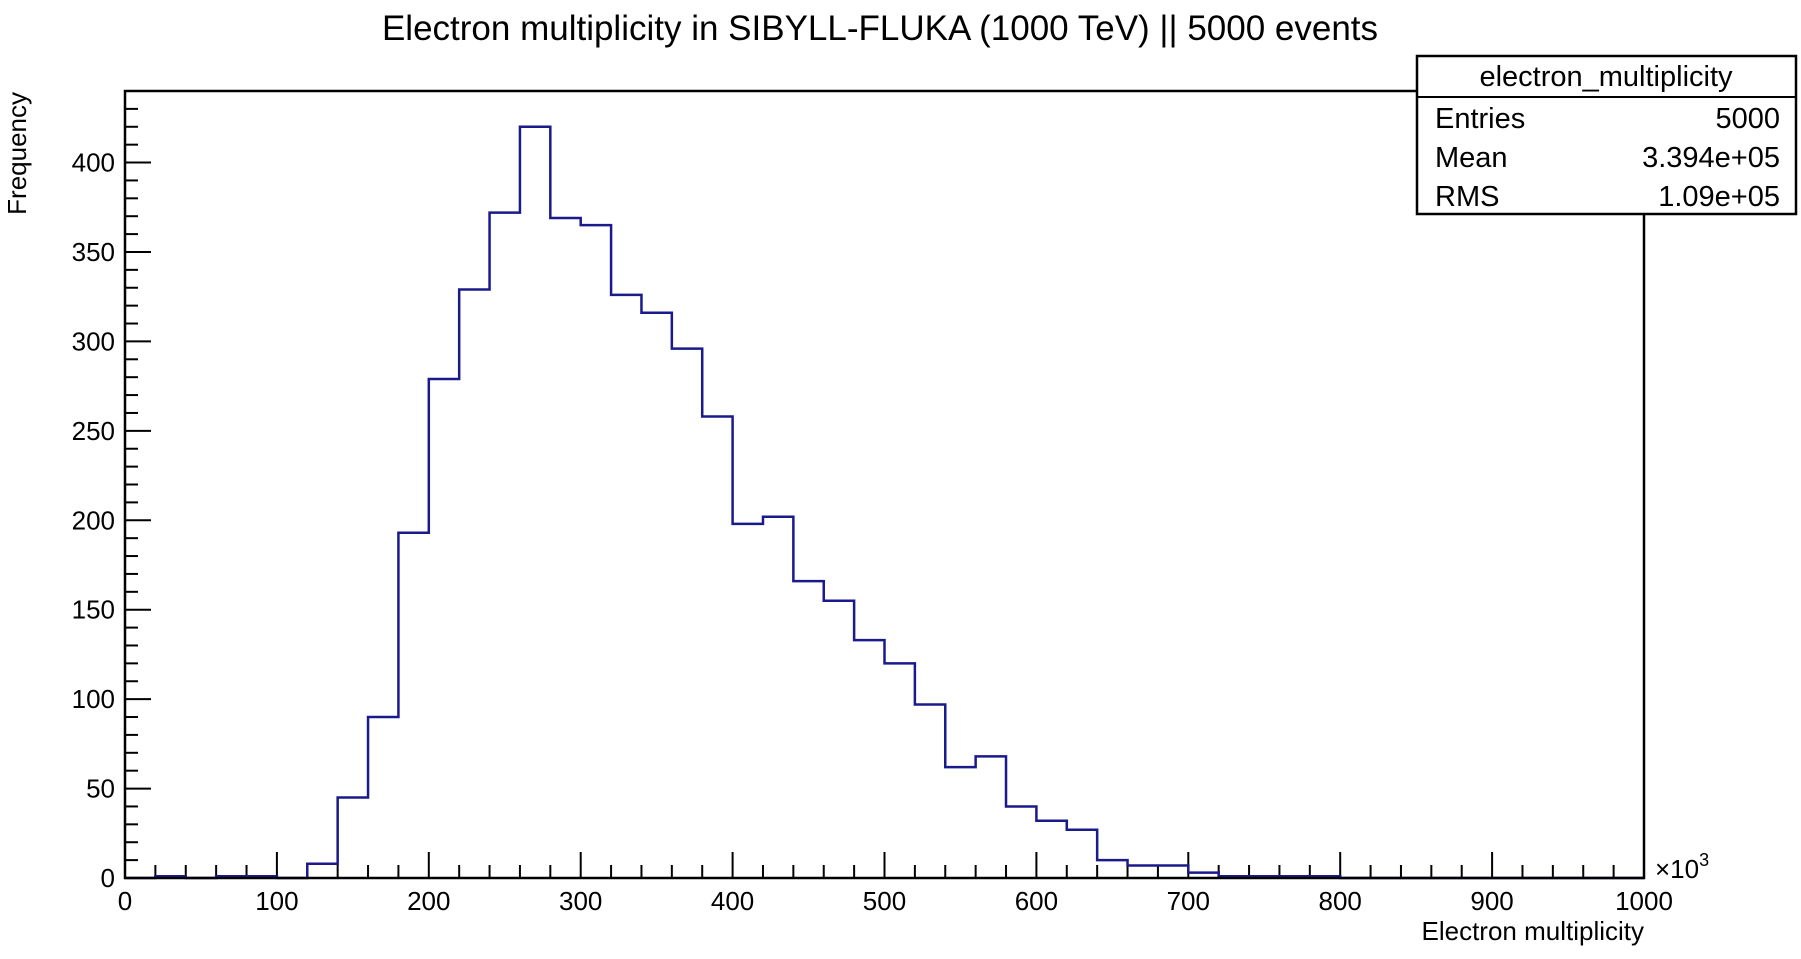 Image resolution: width=1801 pixels, height=959 pixels. Describe the element at coordinates (1644, 901) in the screenshot. I see `x-tick-label: 1000` at that location.